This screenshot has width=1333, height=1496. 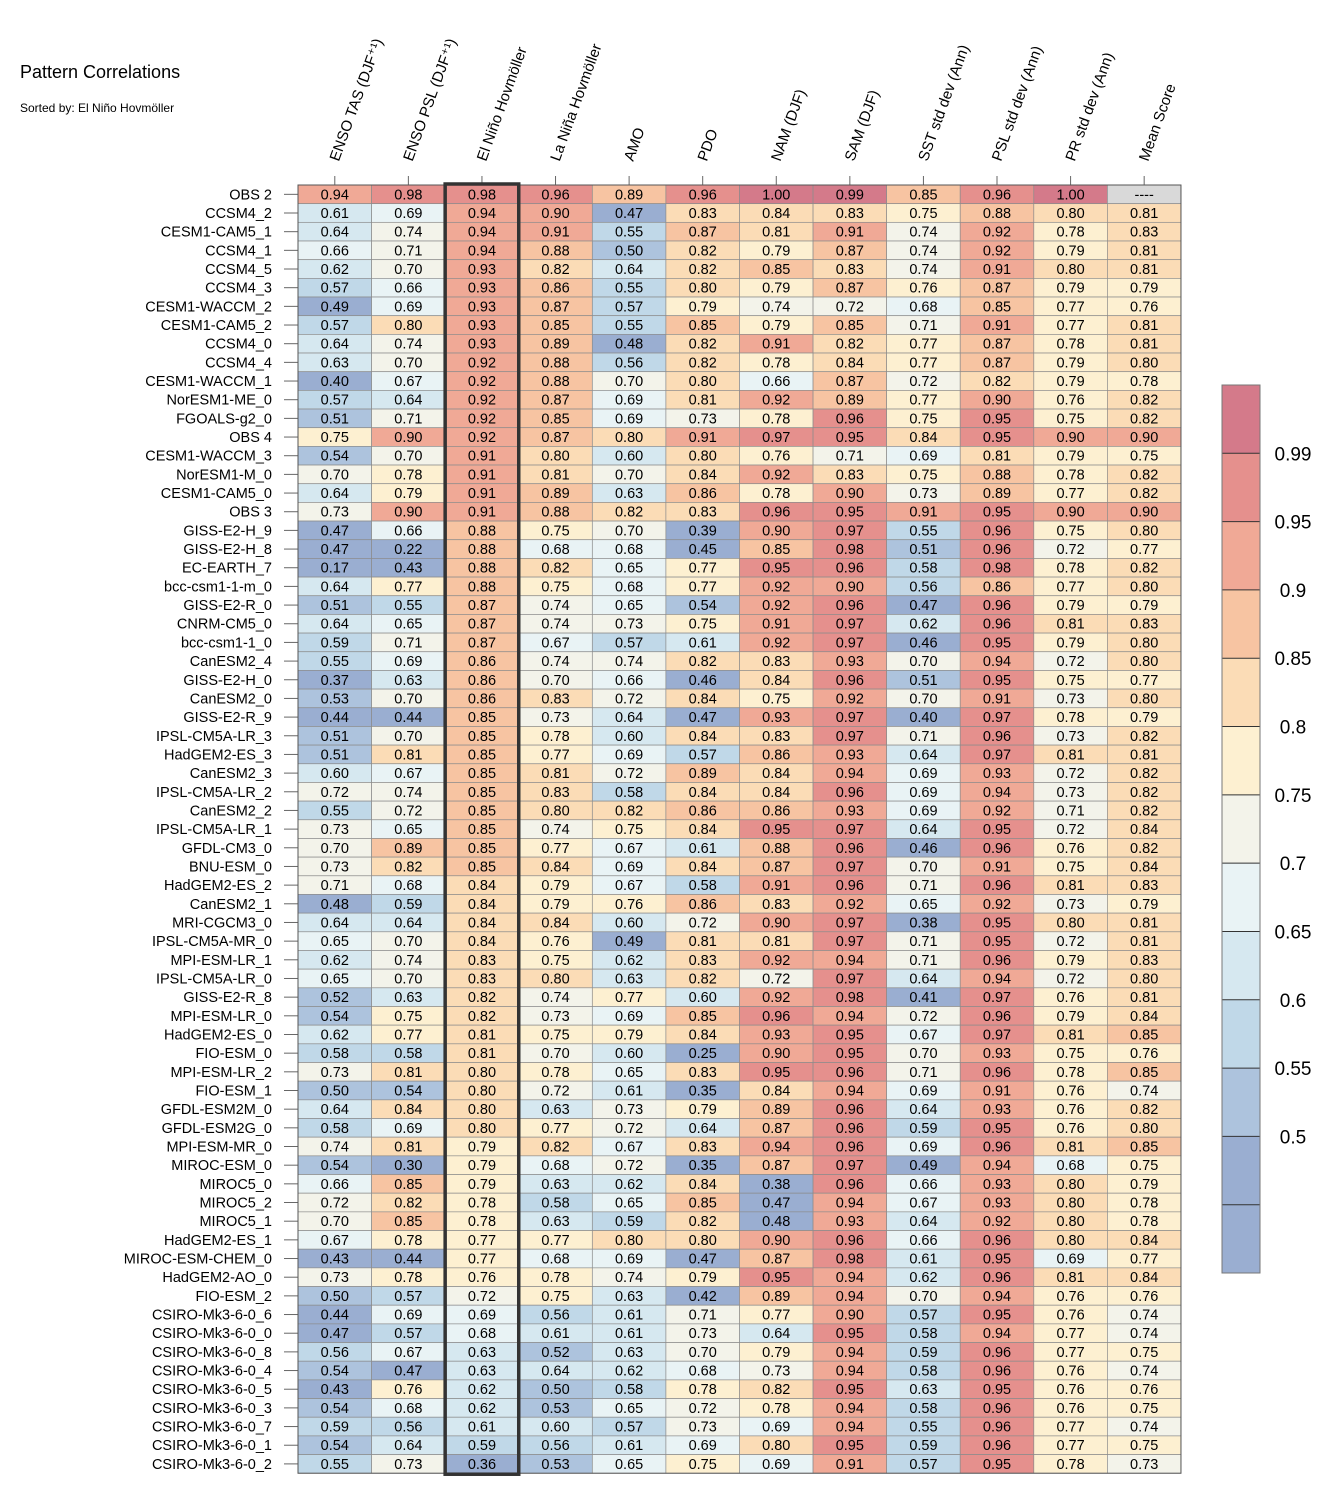 What do you see at coordinates (629, 606) in the screenshot?
I see `cell-value-label: 0.65` at bounding box center [629, 606].